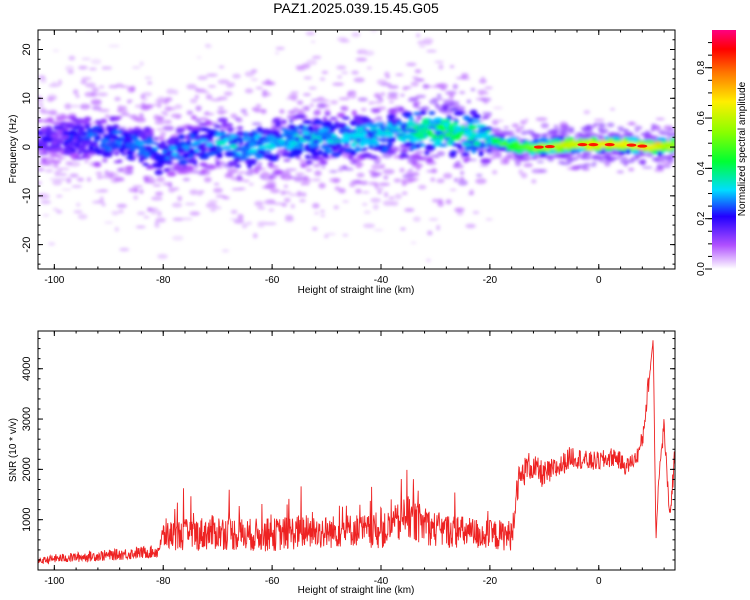 The image size is (750, 600). I want to click on colorbar-label: Normalized spectral amplitude, so click(742, 148).